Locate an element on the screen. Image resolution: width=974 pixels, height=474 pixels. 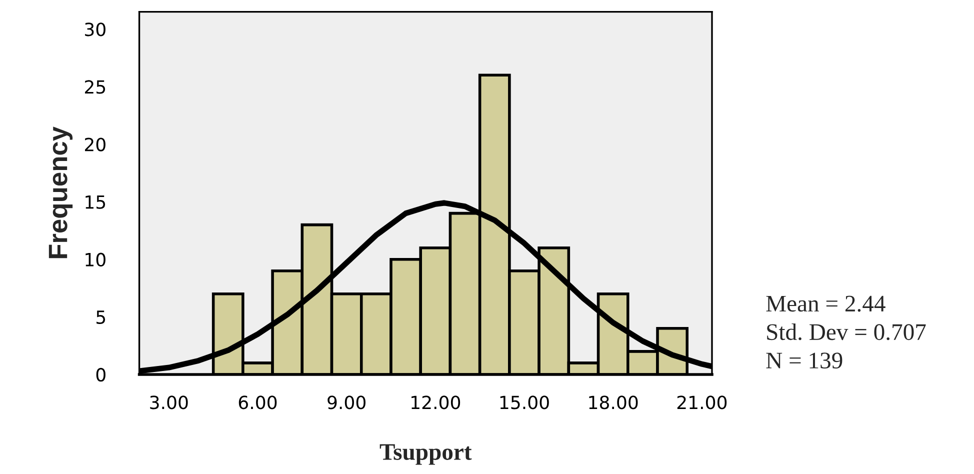
y-tick-label: 30 is located at coordinates (95, 29).